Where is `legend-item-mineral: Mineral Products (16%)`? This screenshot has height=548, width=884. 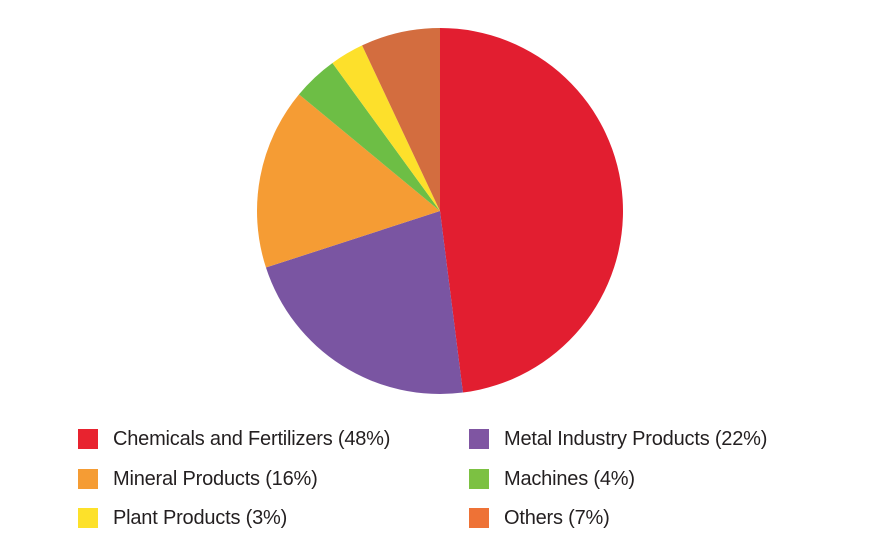 legend-item-mineral: Mineral Products (16%) is located at coordinates (198, 479).